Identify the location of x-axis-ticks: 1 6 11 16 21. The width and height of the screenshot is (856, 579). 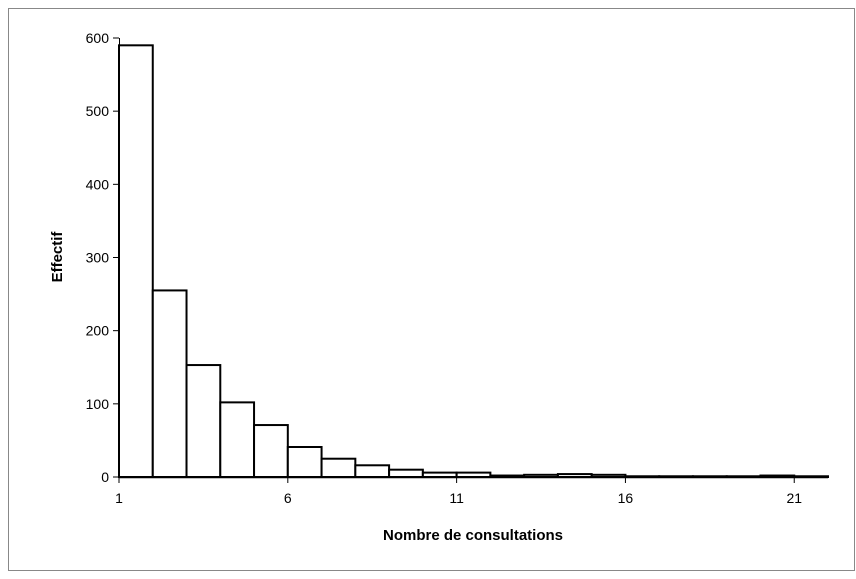
(458, 491).